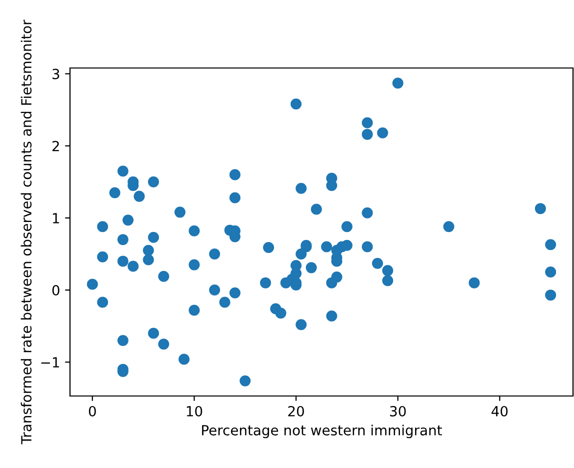 The height and width of the screenshot is (468, 574). Describe the element at coordinates (194, 411) in the screenshot. I see `x-tick-label: 10` at that location.